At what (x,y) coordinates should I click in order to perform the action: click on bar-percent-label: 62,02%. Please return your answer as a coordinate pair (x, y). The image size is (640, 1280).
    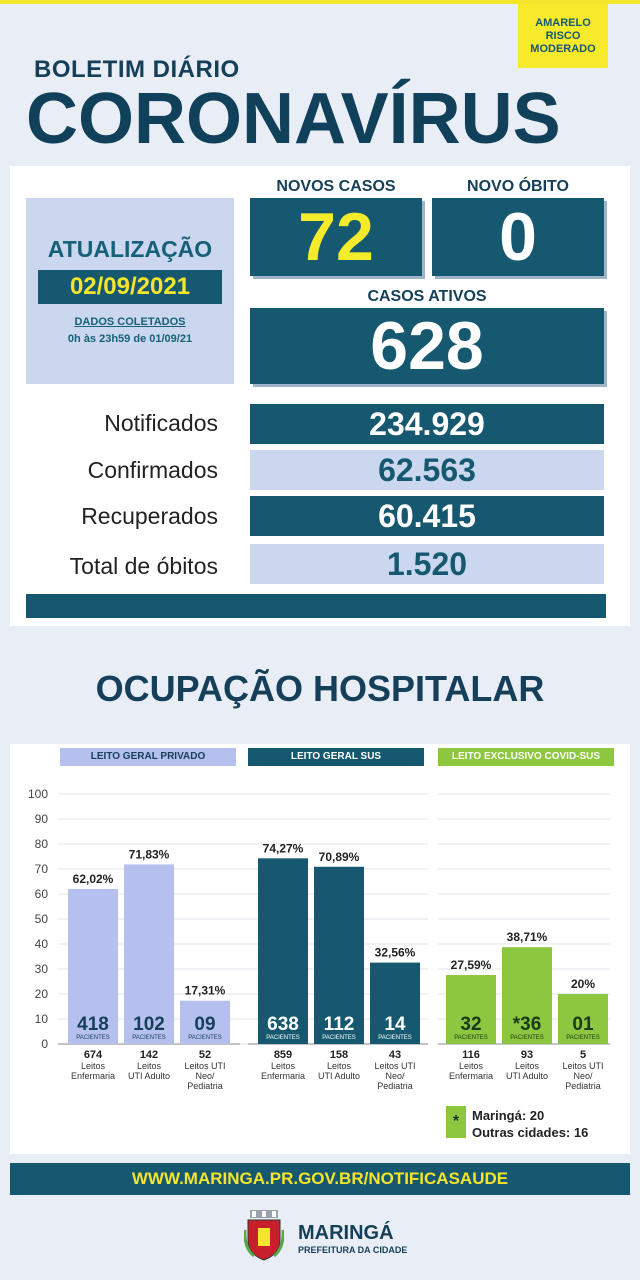
    Looking at the image, I should click on (93, 879).